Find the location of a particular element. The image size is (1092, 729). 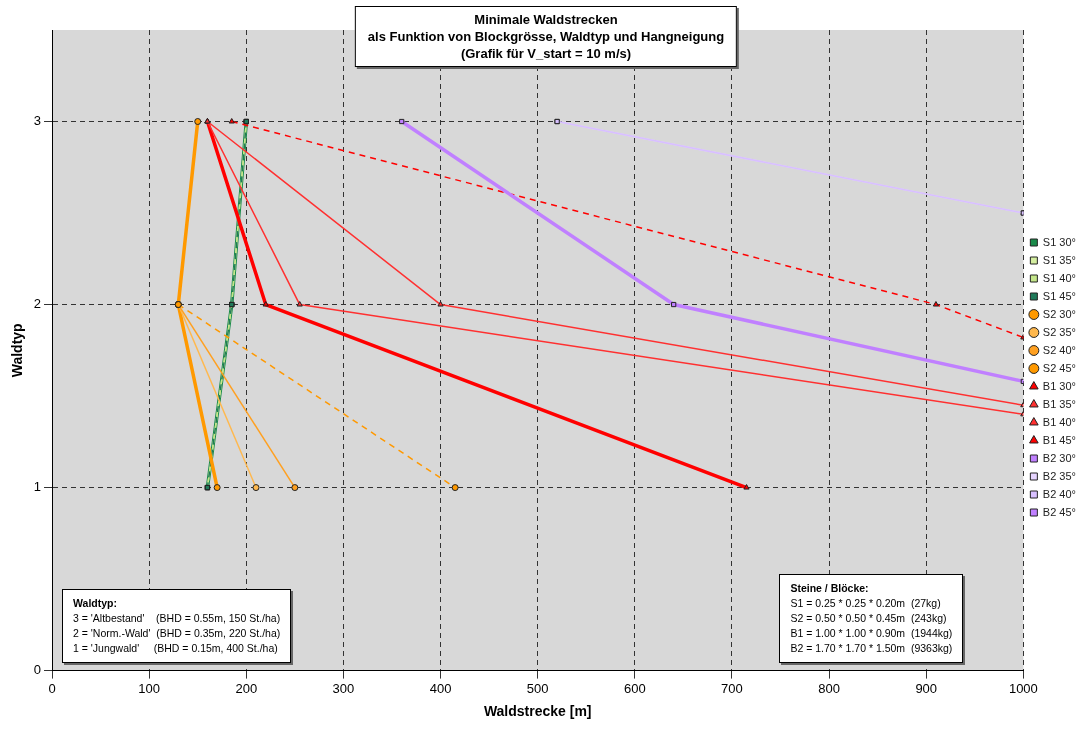

y-tick-label: 3 is located at coordinates (37, 121).